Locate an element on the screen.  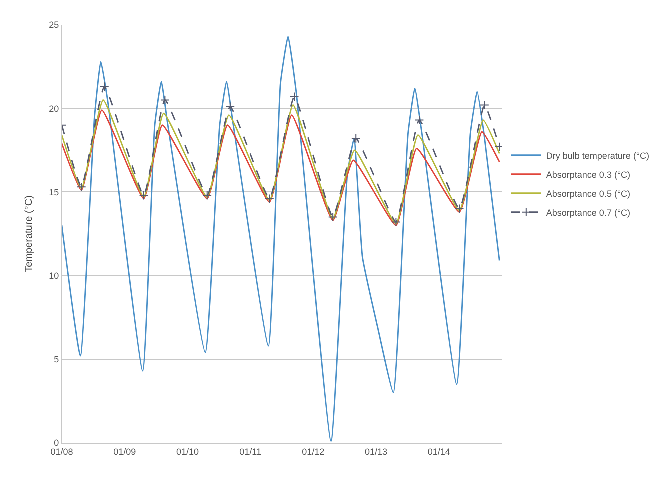
x-tick-label: 01/08 is located at coordinates (62, 451).